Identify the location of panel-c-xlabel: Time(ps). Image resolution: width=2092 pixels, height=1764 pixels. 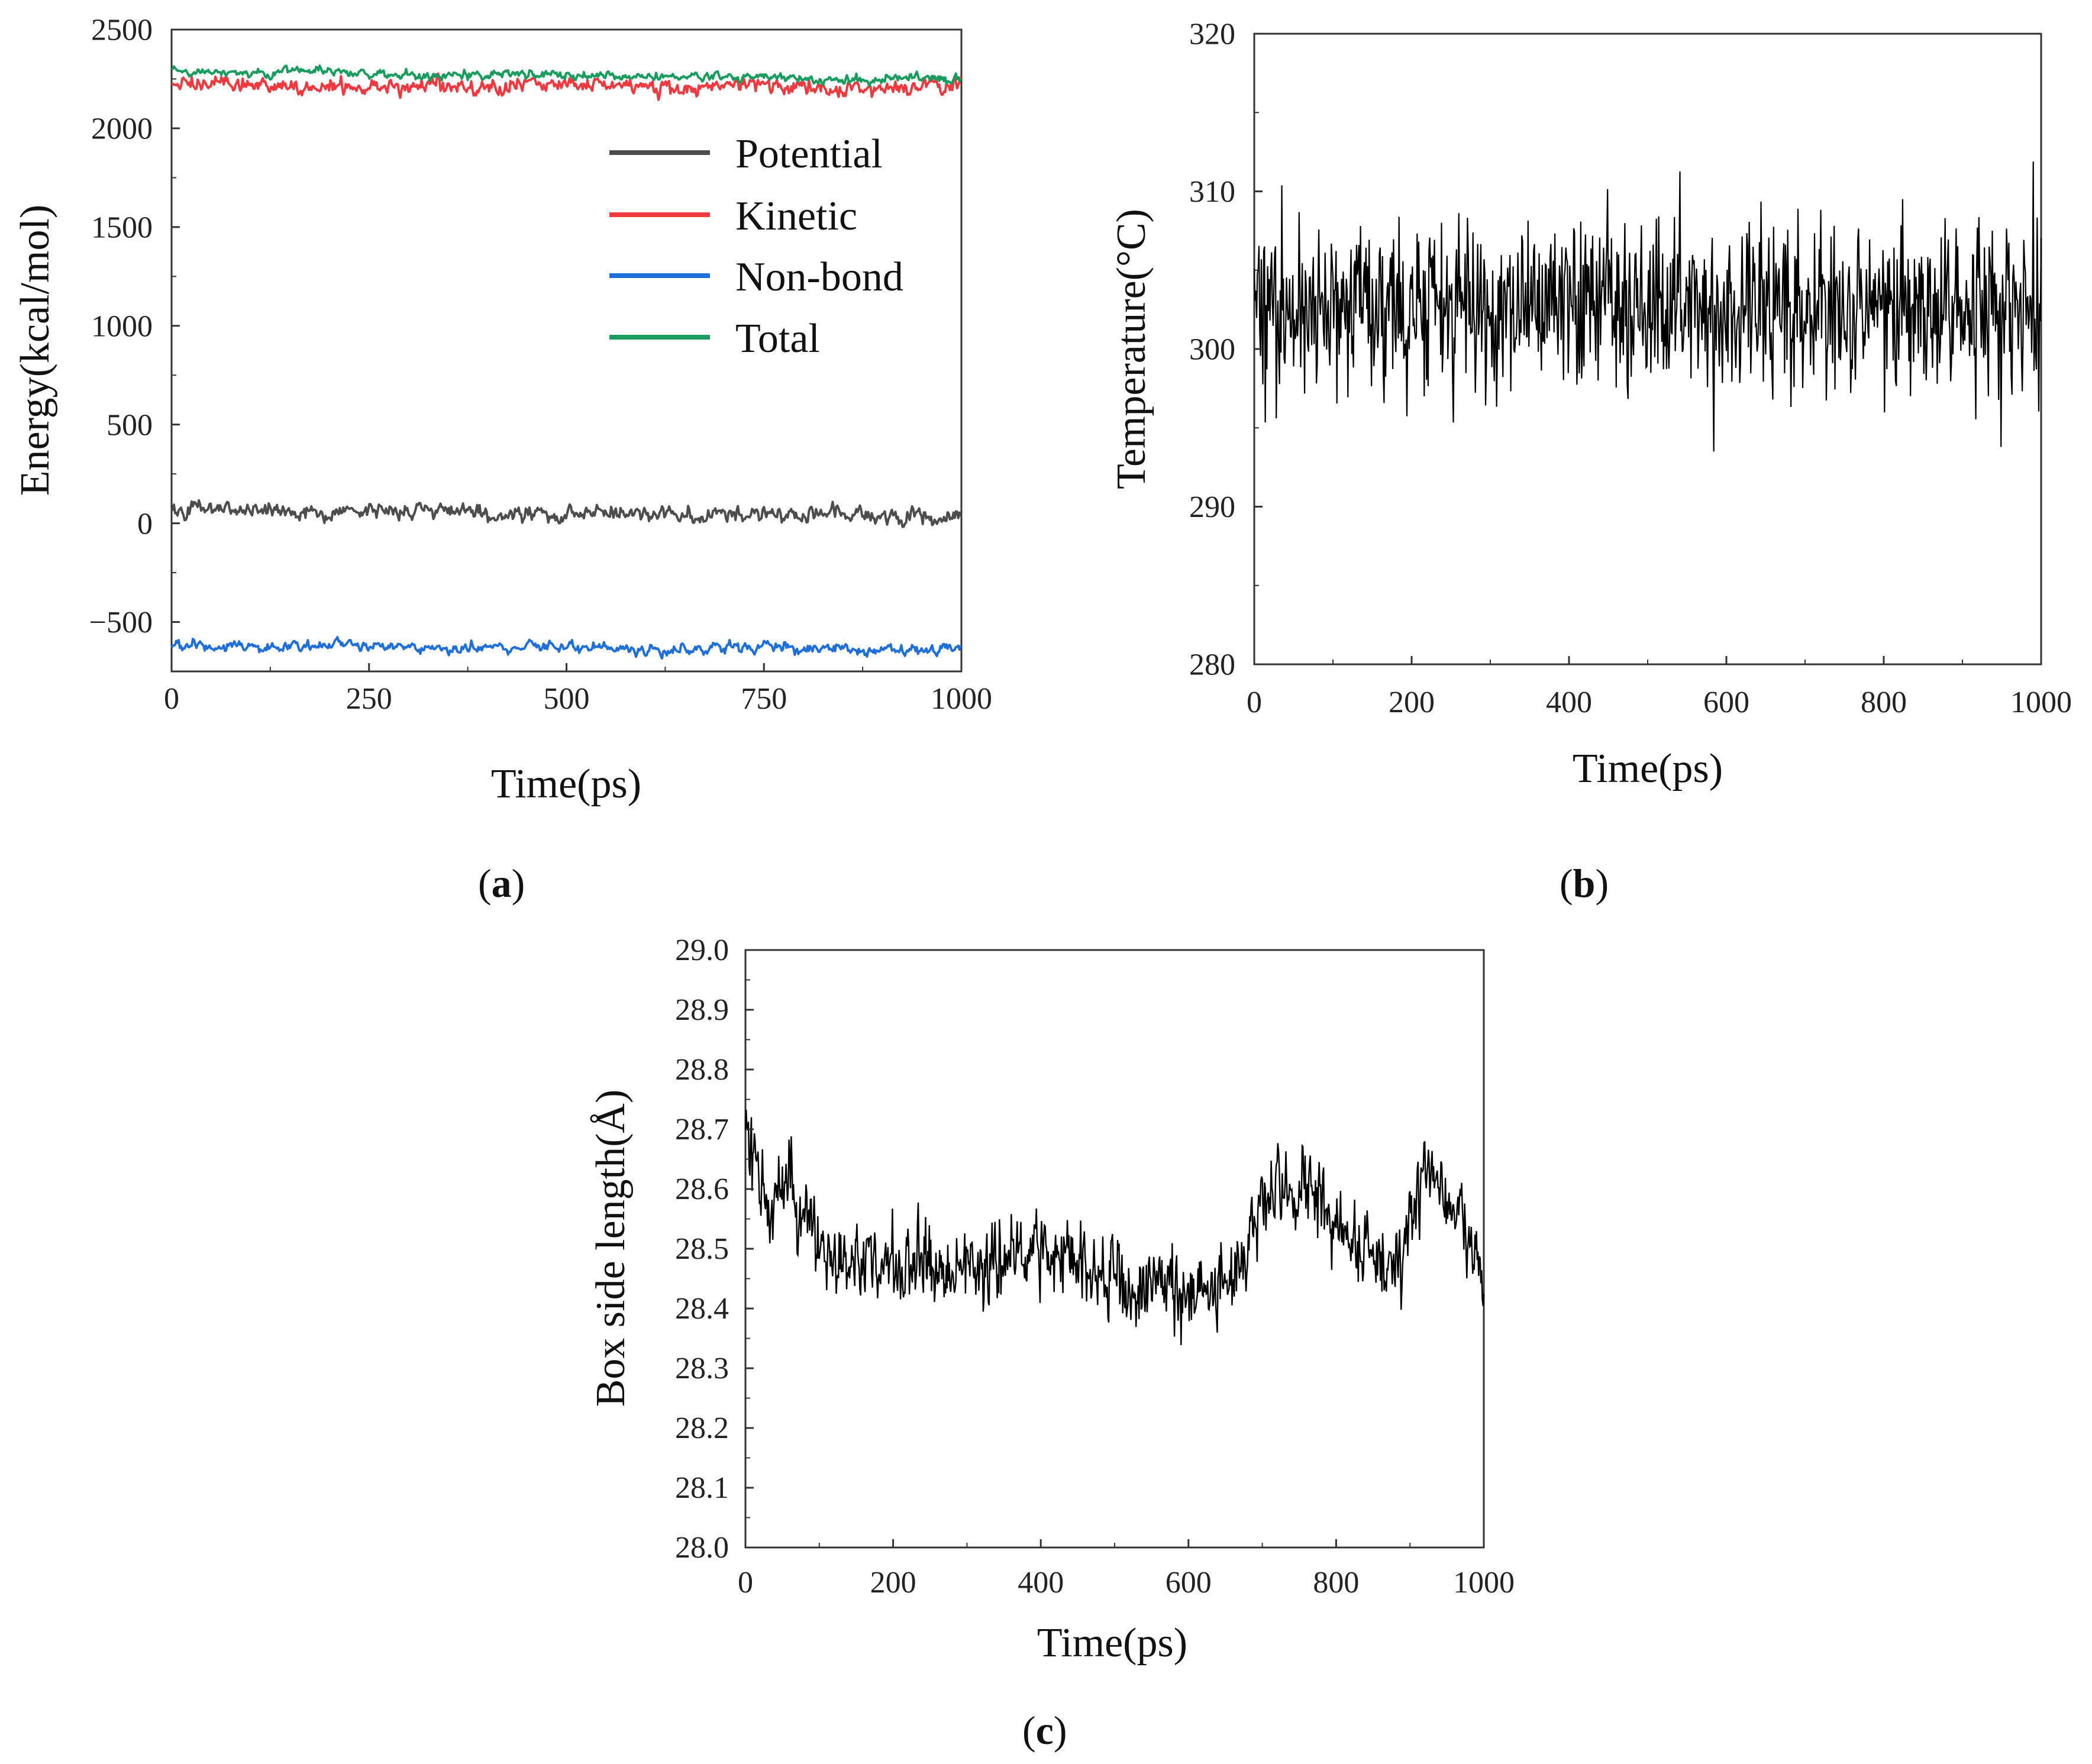
(1112, 1643).